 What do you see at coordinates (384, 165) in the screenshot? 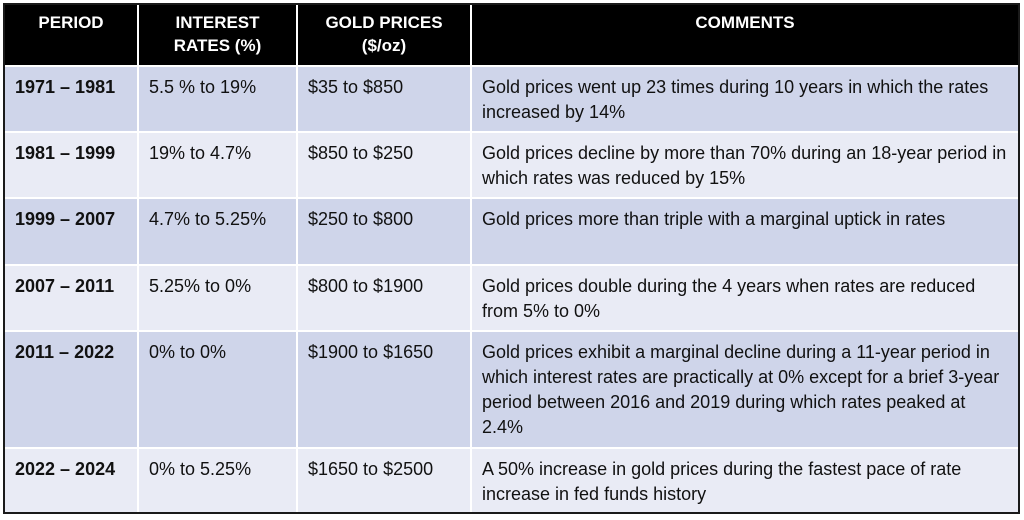
I see `gold-prices-cell: $850 to $250` at bounding box center [384, 165].